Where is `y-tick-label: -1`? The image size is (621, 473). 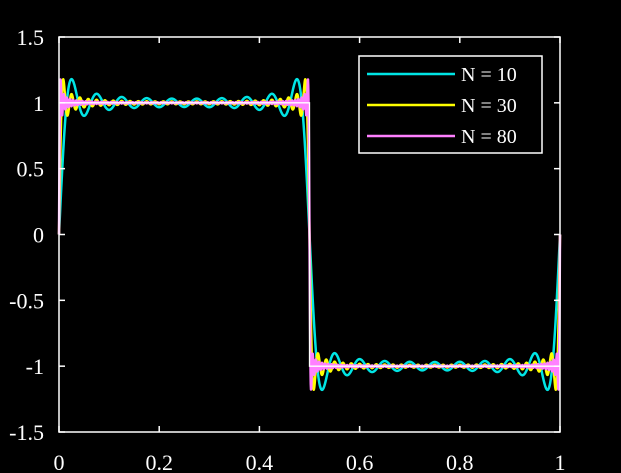 y-tick-label: -1 is located at coordinates (35, 366).